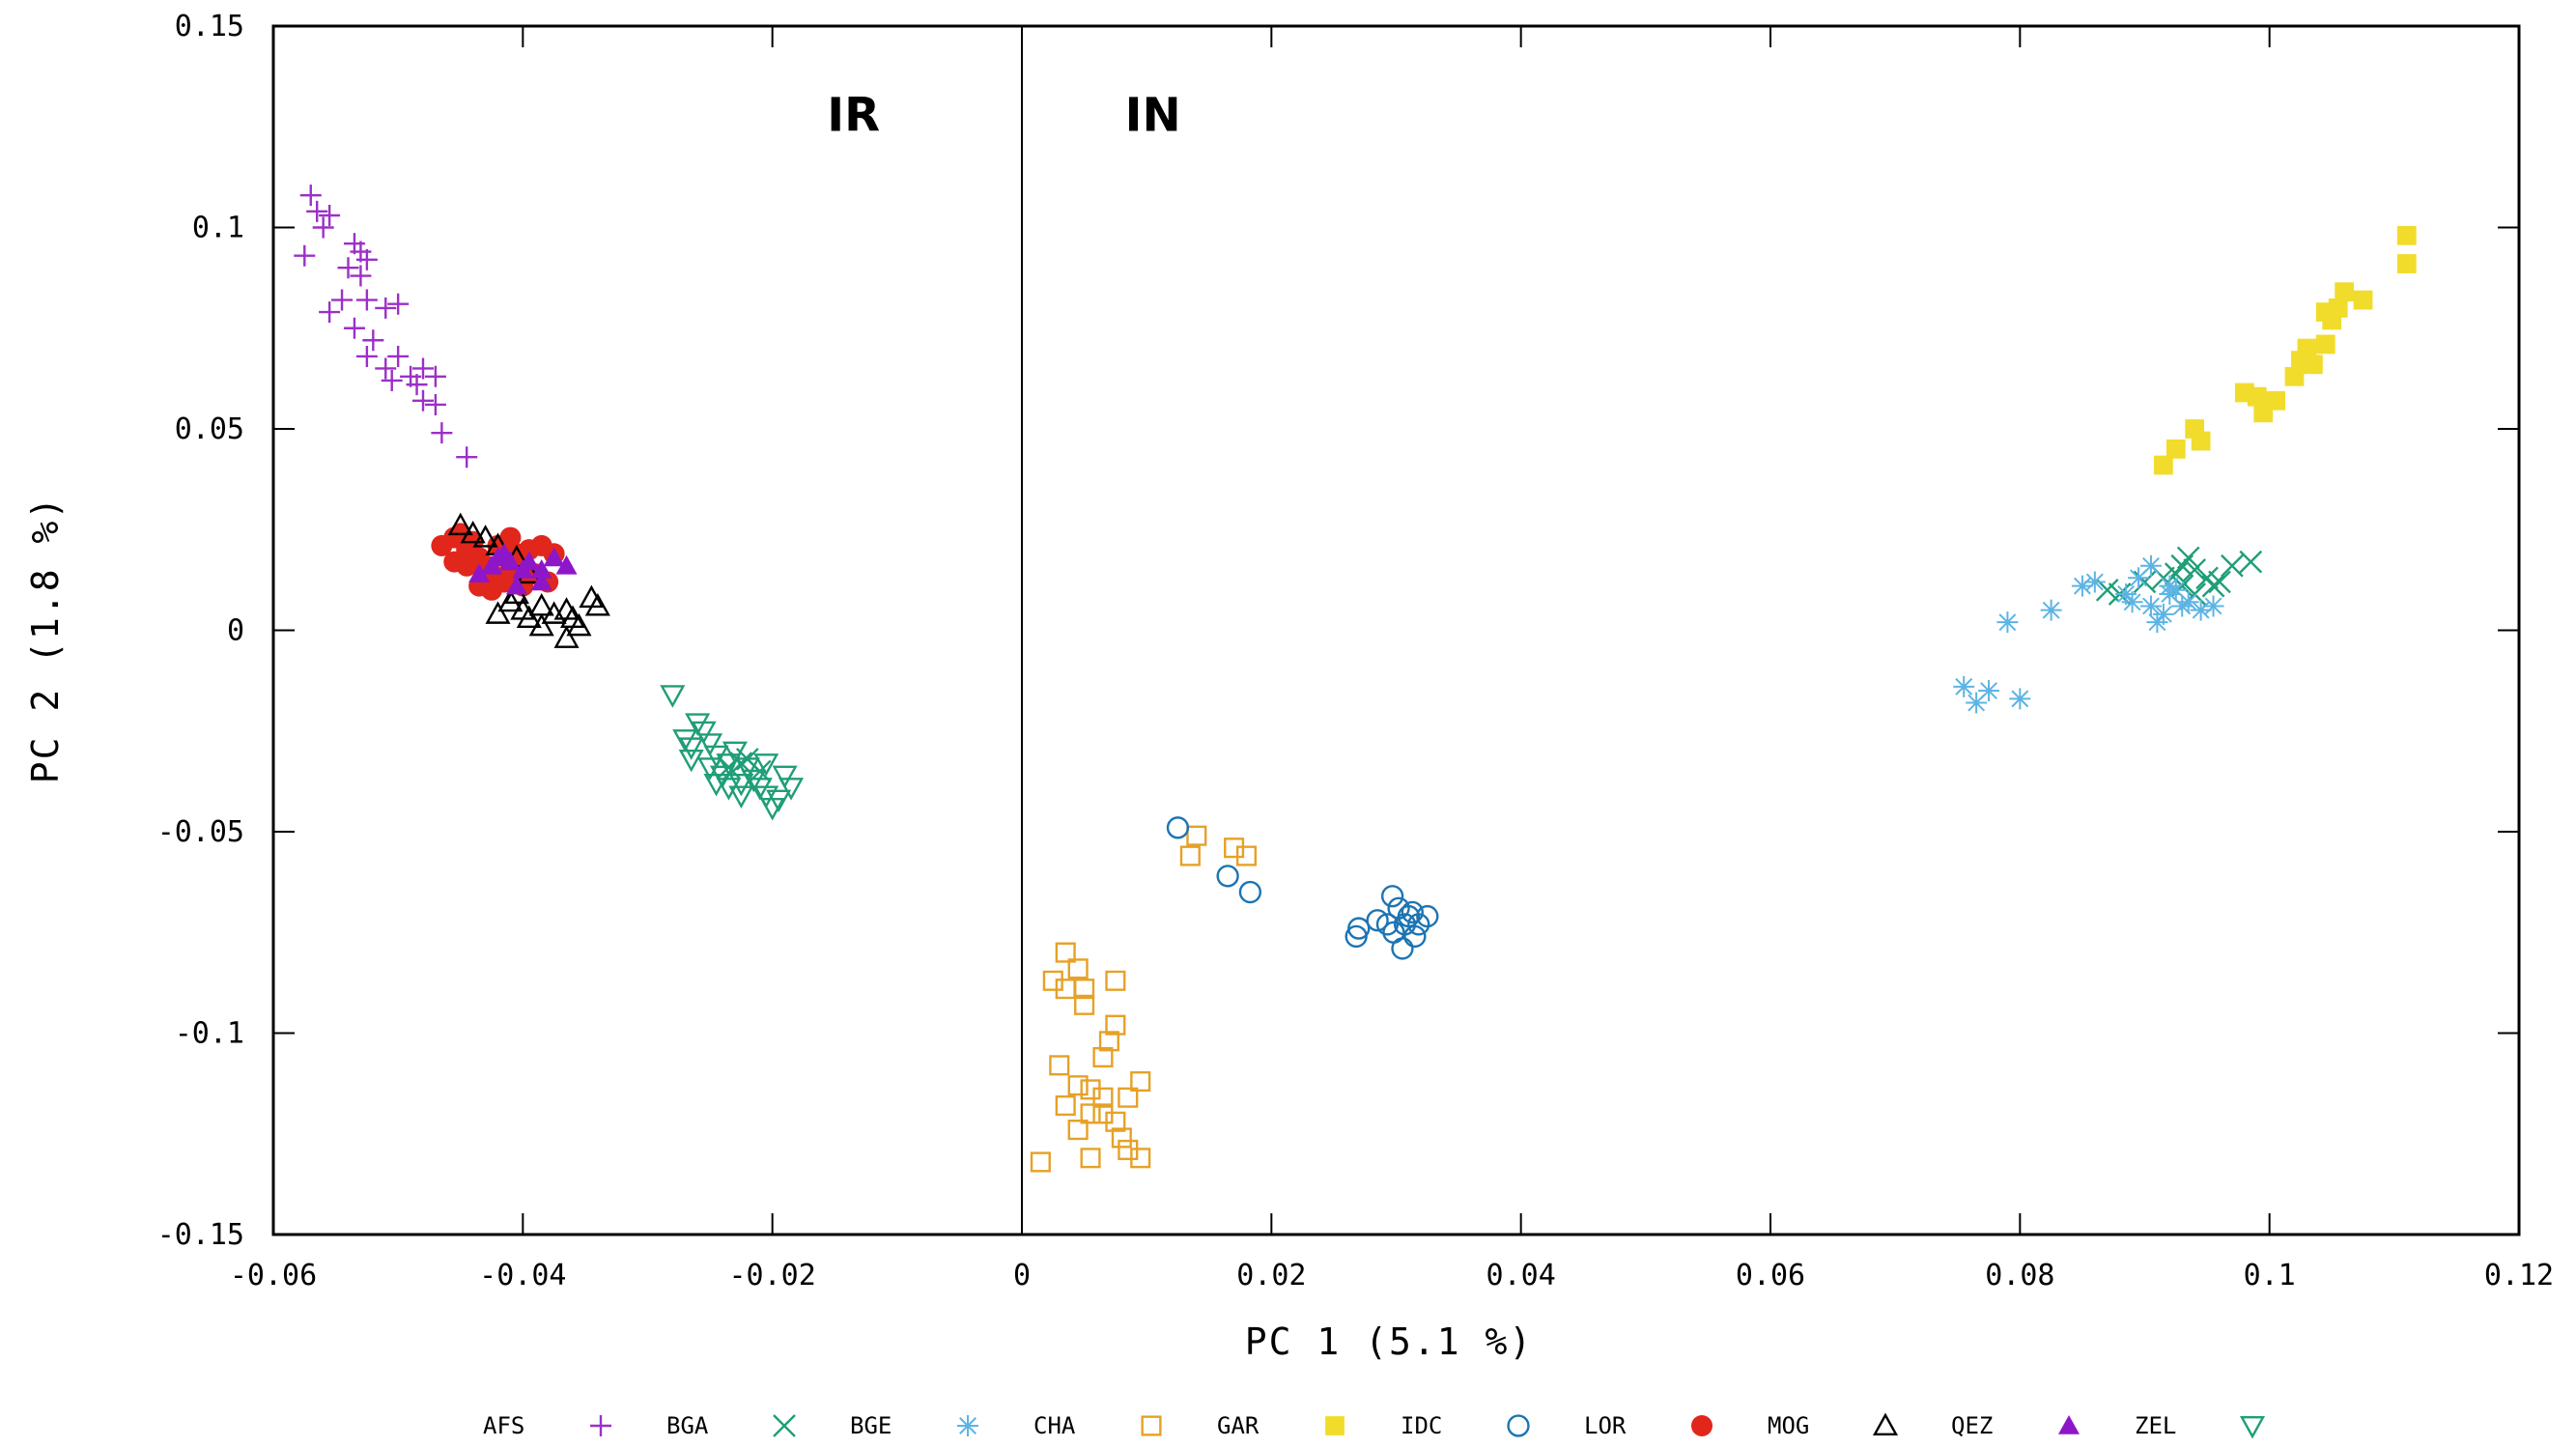 The image size is (2576, 1448). Describe the element at coordinates (784, 1425) in the screenshot. I see `legend-marker-bga` at that location.